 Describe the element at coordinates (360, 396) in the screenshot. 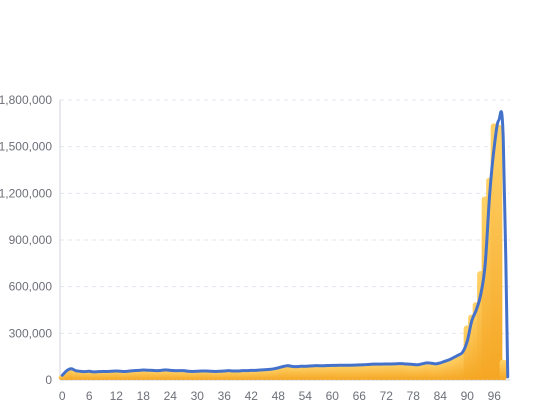

I see `x-tick-label: 66` at that location.